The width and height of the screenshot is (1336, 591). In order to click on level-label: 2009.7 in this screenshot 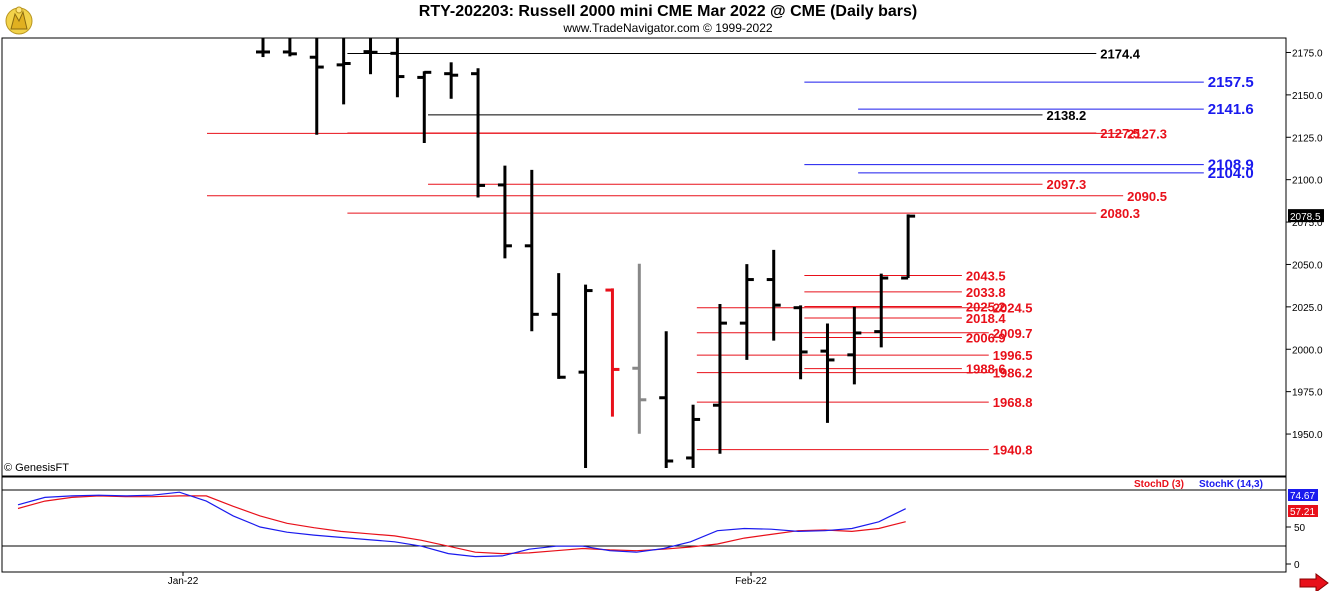, I will do `click(1013, 333)`.